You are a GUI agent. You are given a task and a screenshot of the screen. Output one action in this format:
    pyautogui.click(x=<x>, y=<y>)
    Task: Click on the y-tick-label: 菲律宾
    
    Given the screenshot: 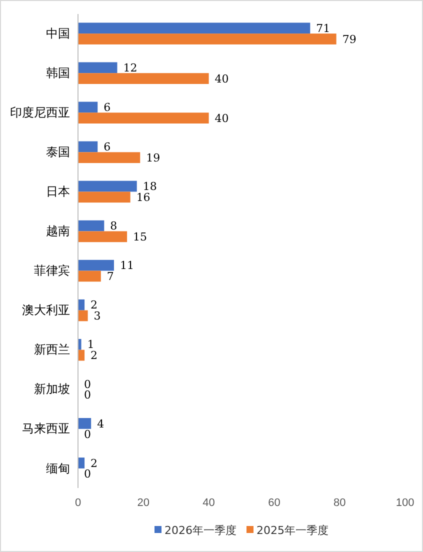 What is the action you would take?
    pyautogui.click(x=52, y=271)
    